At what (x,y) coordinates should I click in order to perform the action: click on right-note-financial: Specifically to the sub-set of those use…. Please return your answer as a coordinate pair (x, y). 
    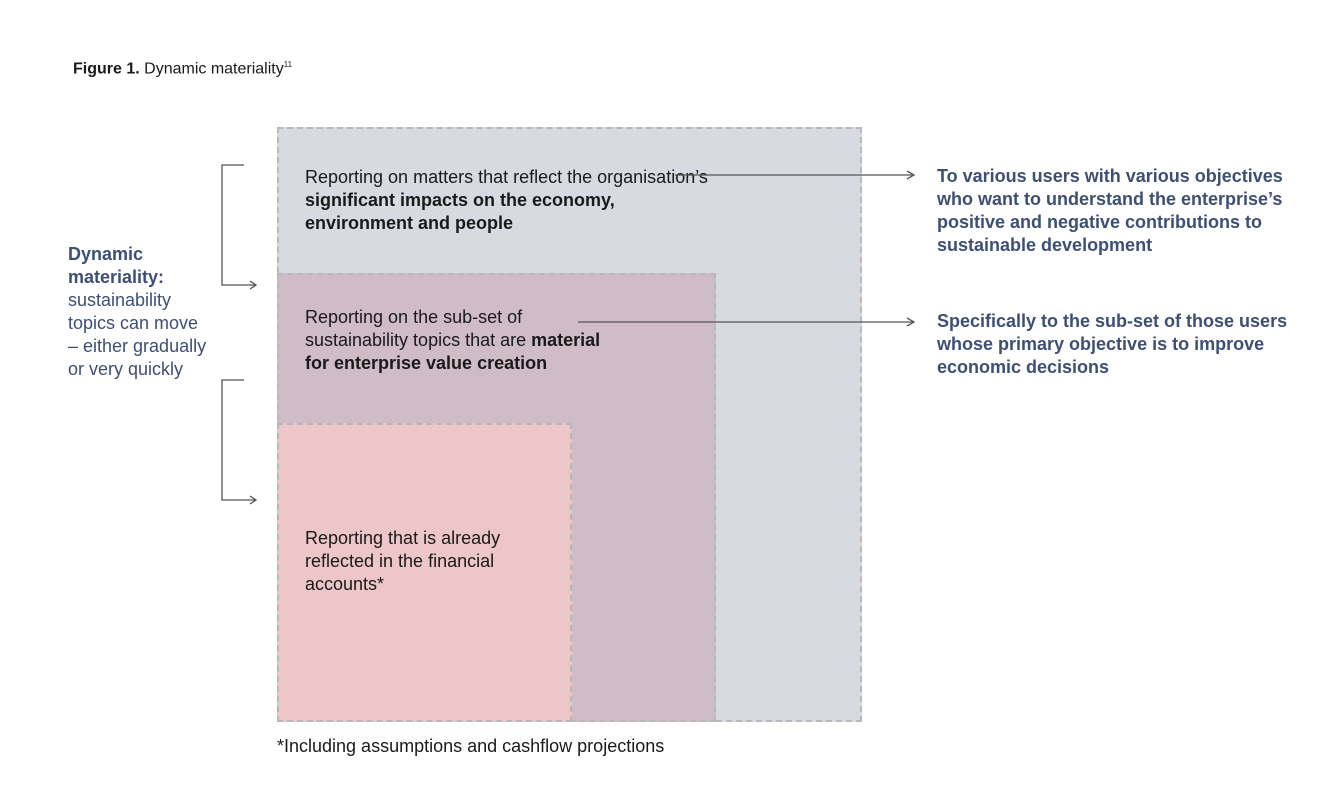
    Looking at the image, I should click on (1112, 344).